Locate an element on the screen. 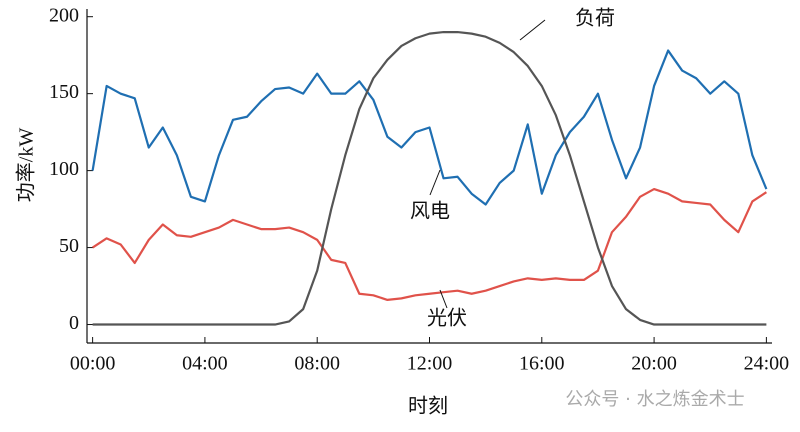 The width and height of the screenshot is (800, 432). x-tick-label: 20:00 is located at coordinates (654, 364).